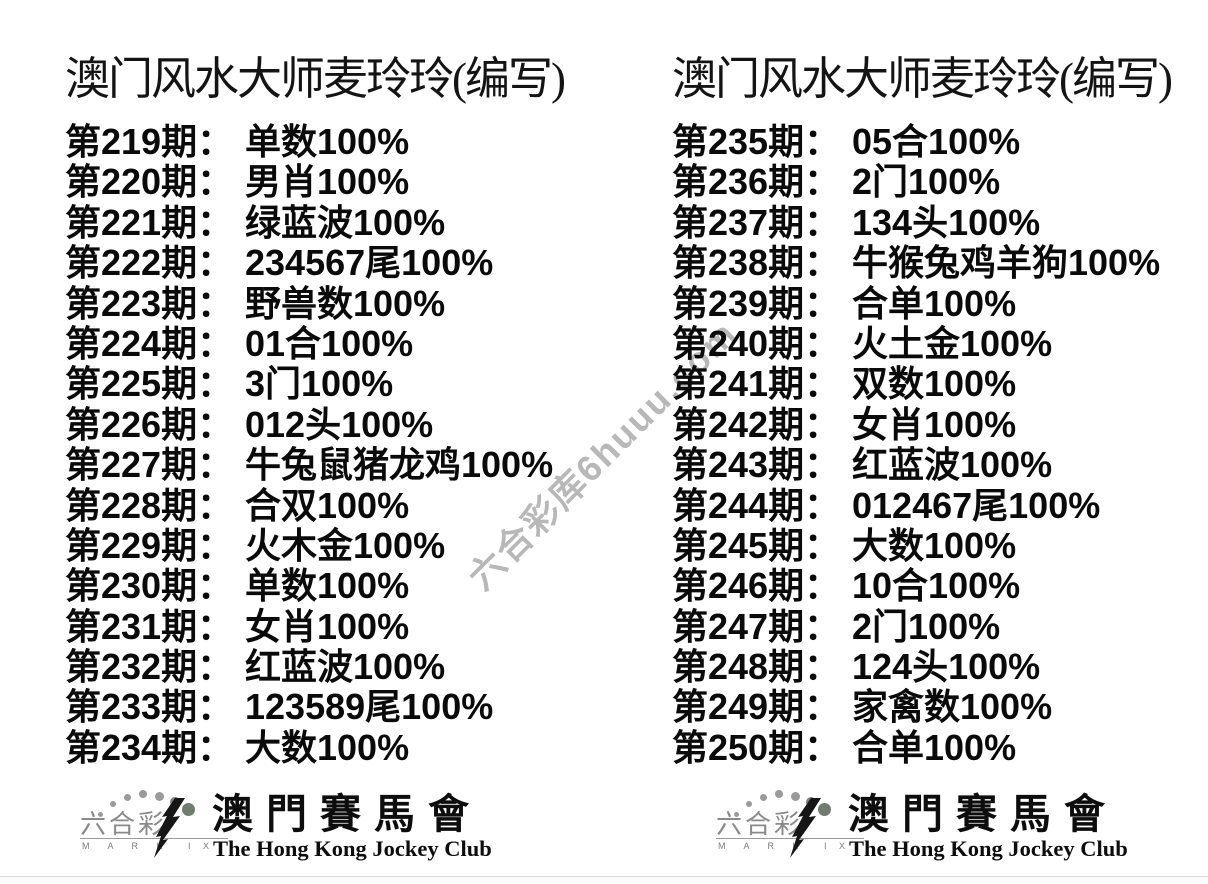 This screenshot has width=1208, height=884. I want to click on prediction-row: 第245期： 大数100%, so click(940, 545).